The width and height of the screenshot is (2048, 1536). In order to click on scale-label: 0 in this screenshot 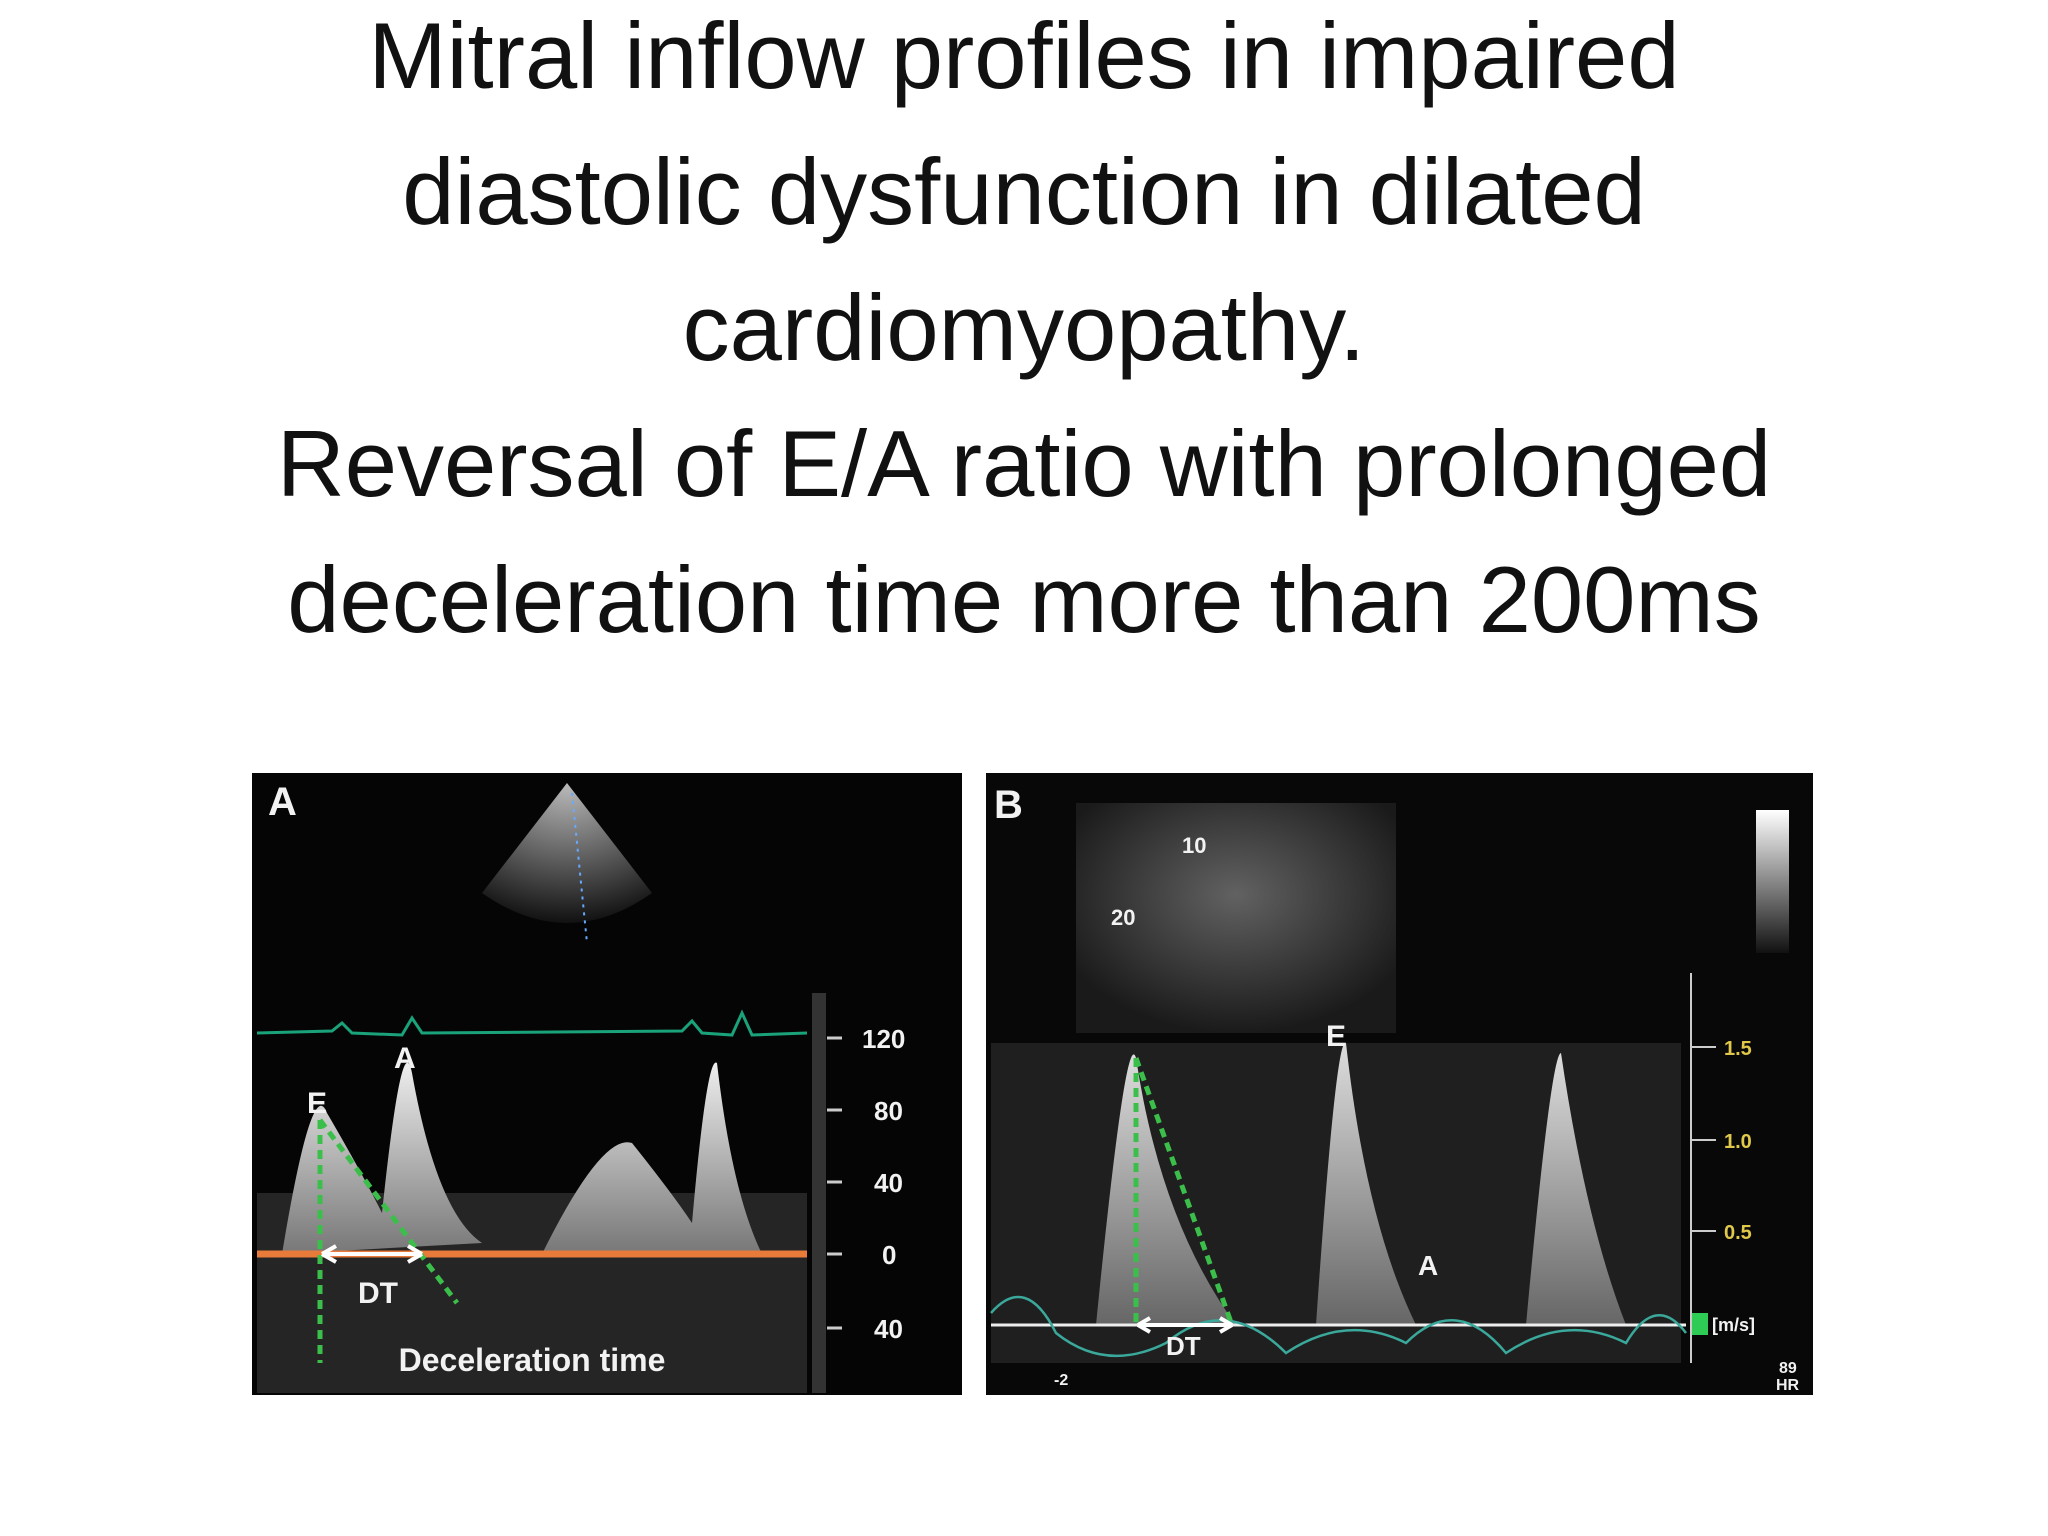, I will do `click(889, 1255)`.